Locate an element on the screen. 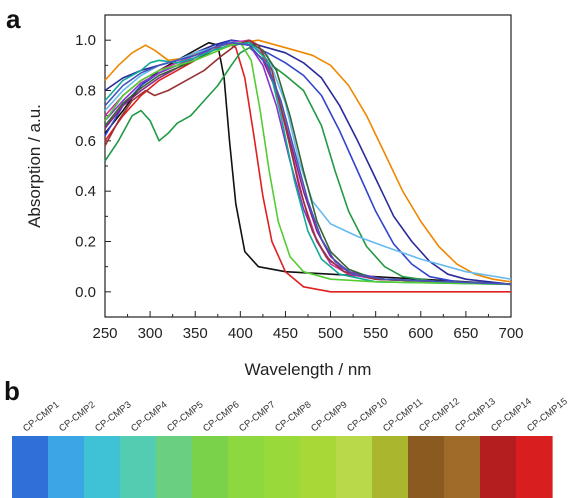 The image size is (574, 498). y-tick-label: 0.8 is located at coordinates (85, 91).